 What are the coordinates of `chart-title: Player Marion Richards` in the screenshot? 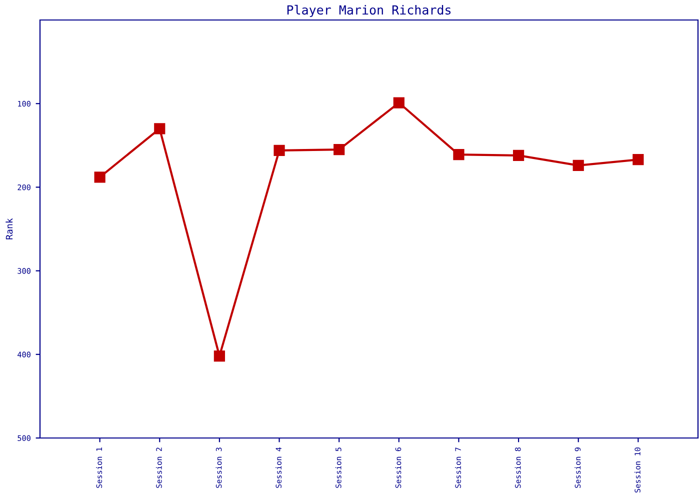 It's located at (369, 11).